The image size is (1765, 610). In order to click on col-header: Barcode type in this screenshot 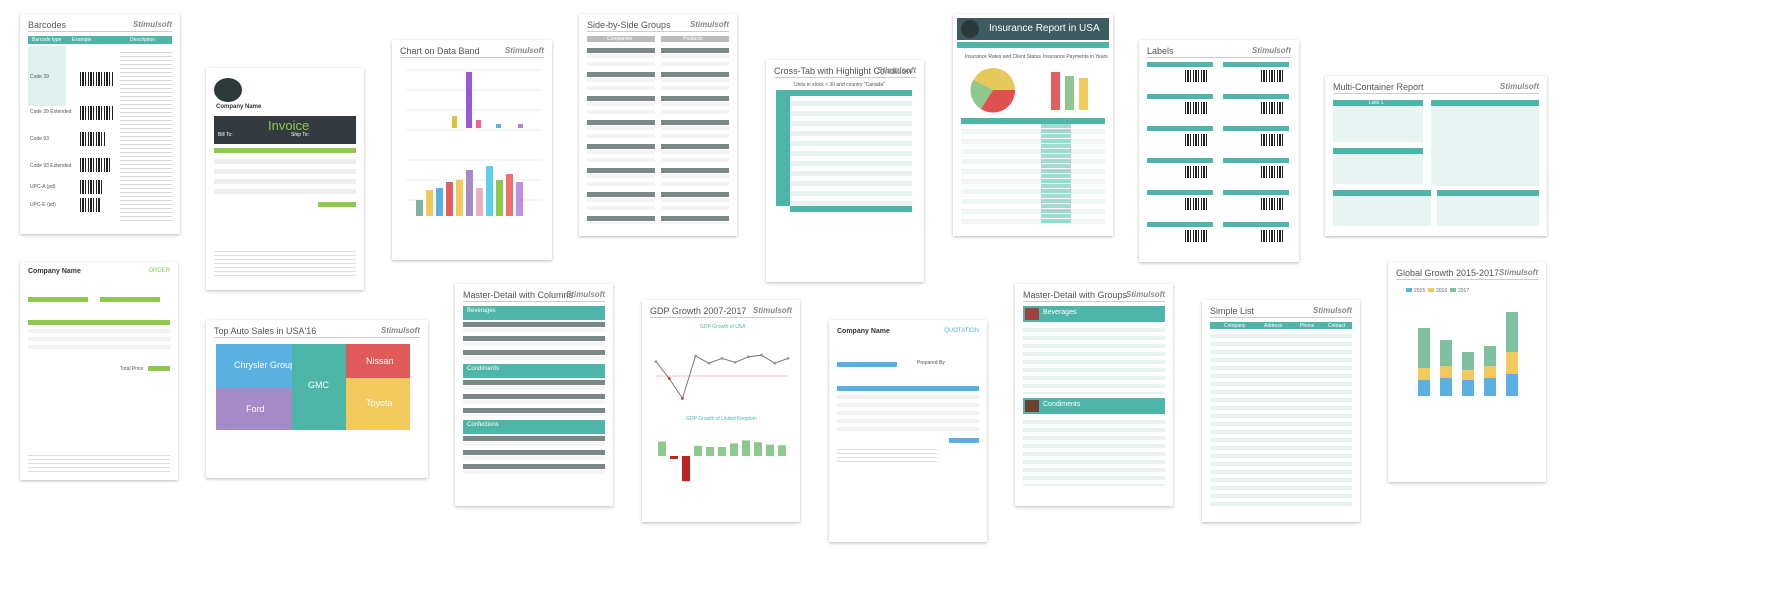, I will do `click(47, 40)`.